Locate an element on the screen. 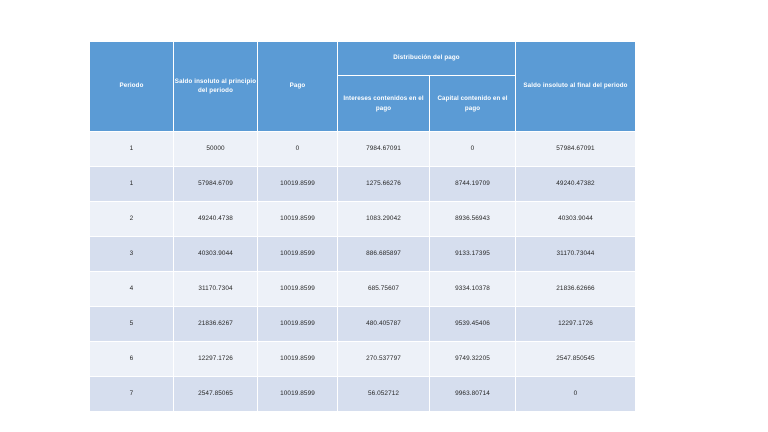  cell-capital: 9133.17395 is located at coordinates (472, 254).